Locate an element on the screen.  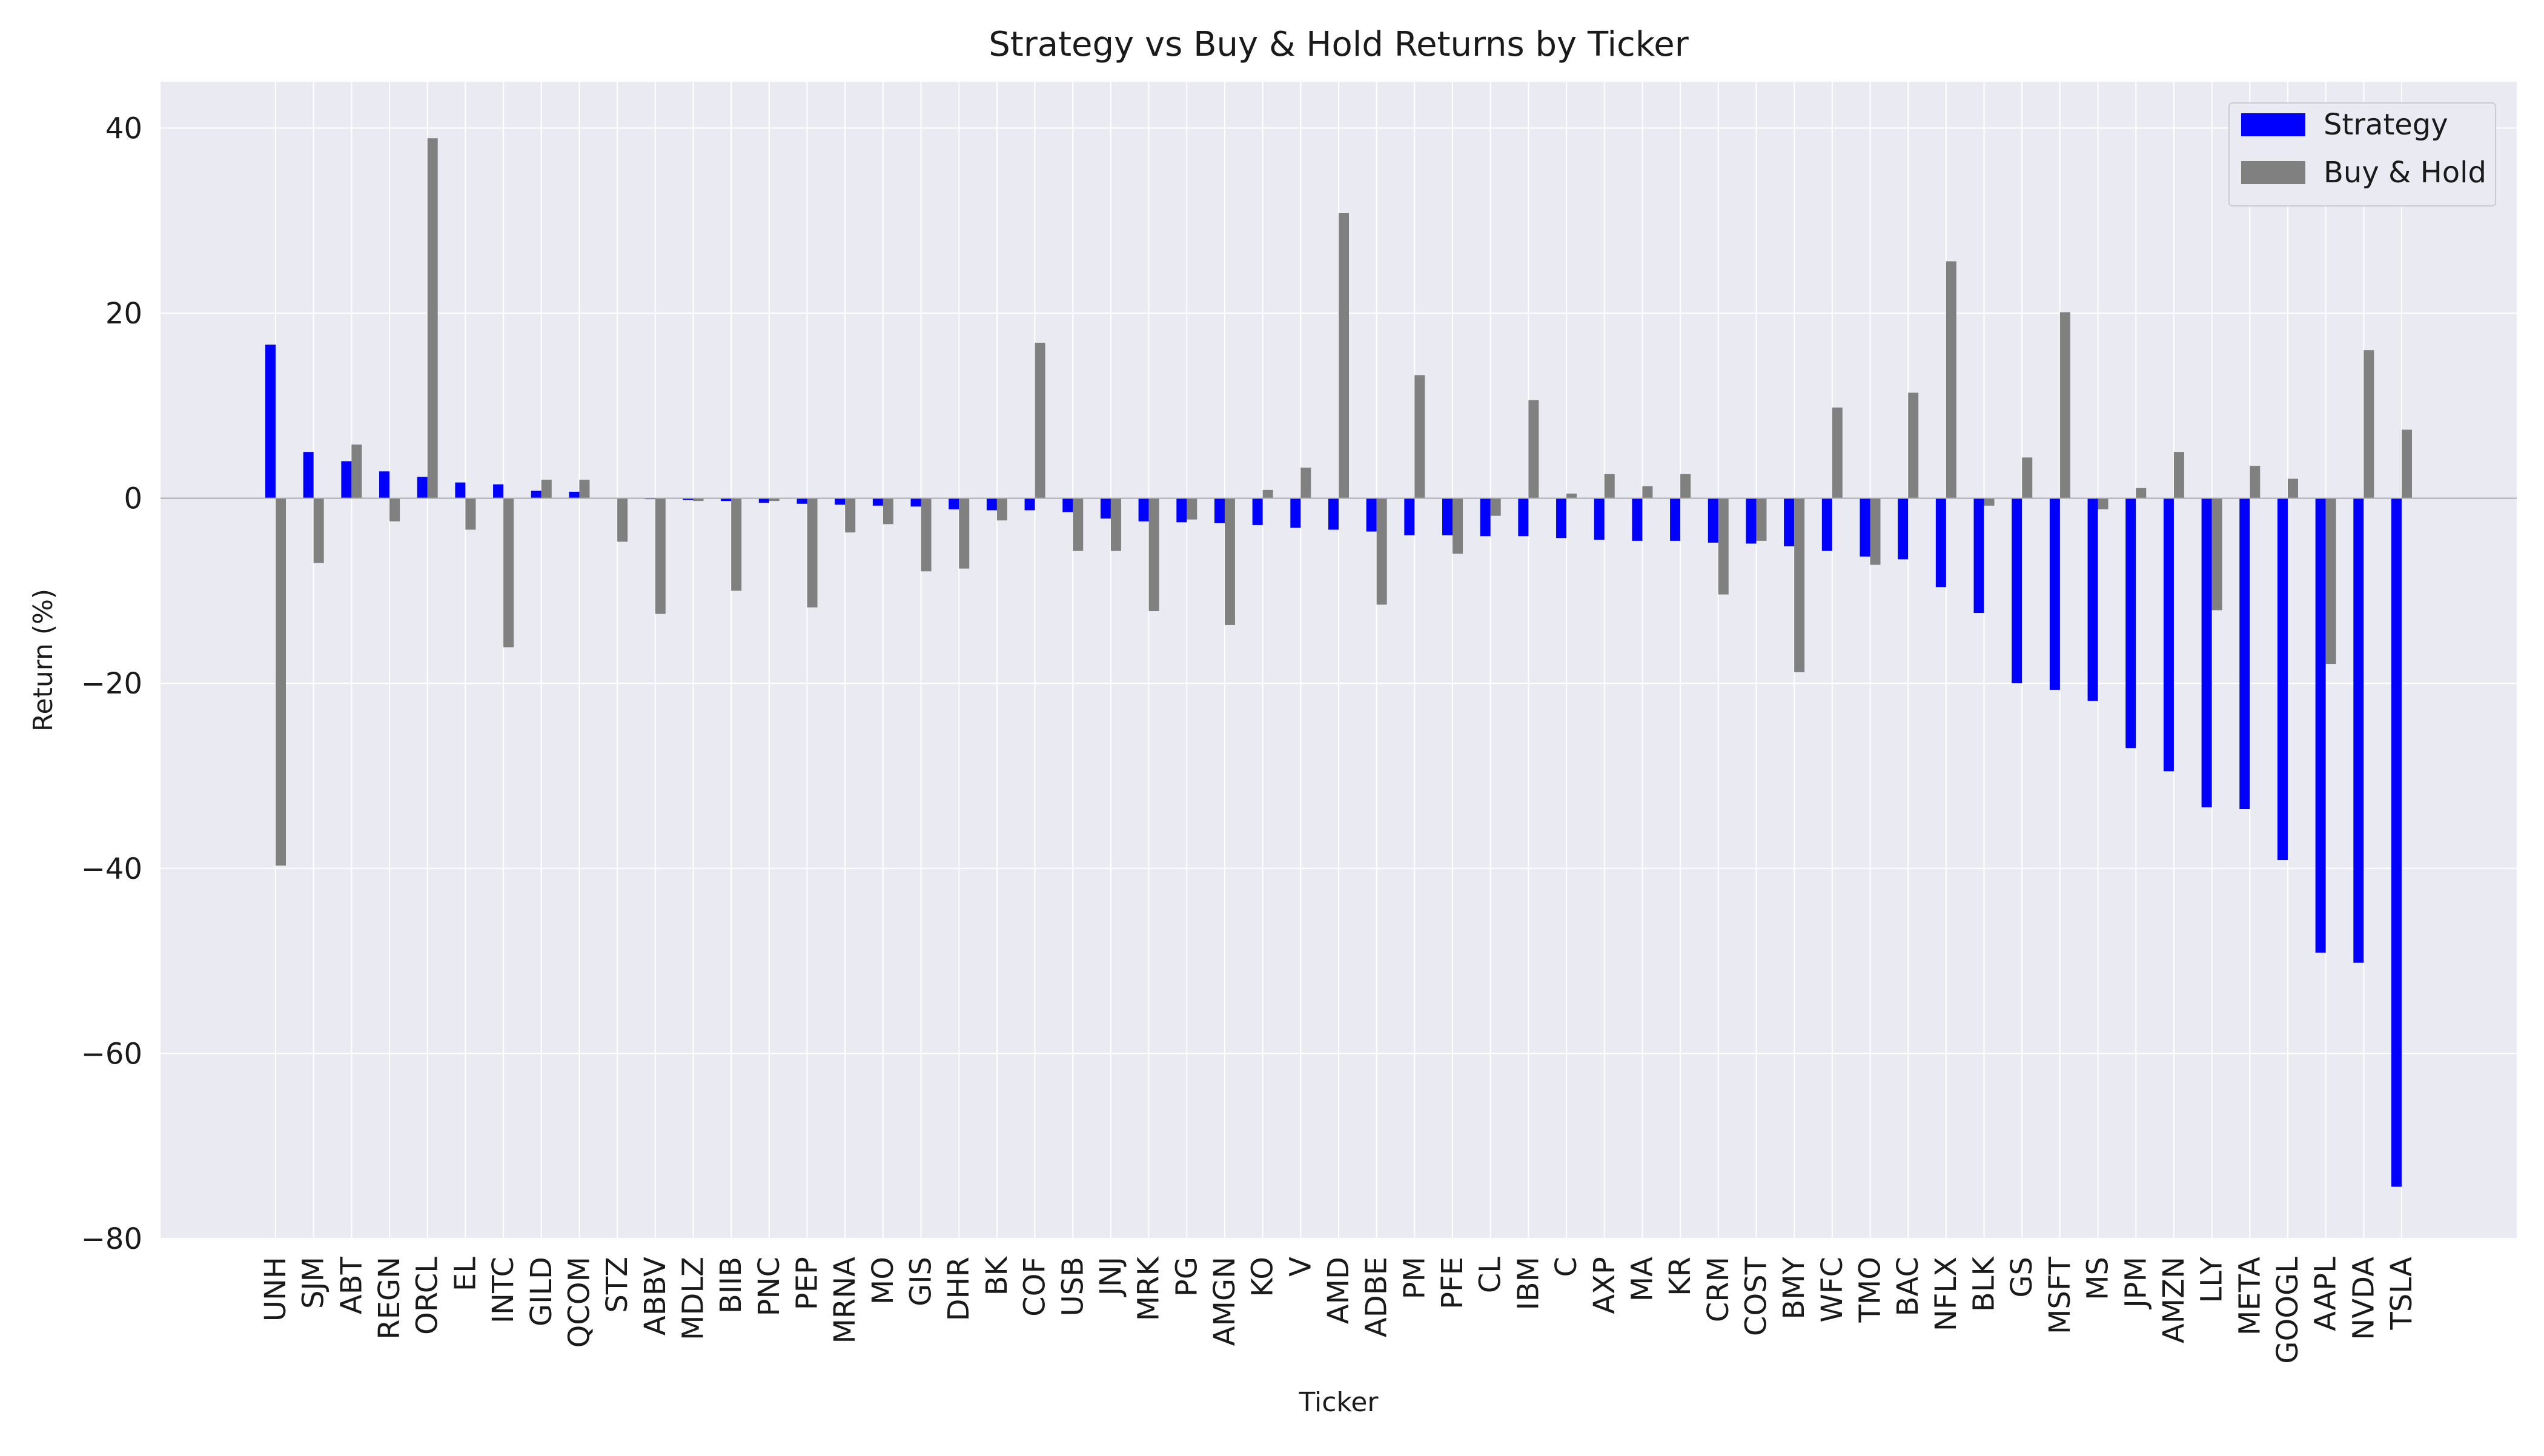
bar-buy-hold-meta is located at coordinates (2255, 482).